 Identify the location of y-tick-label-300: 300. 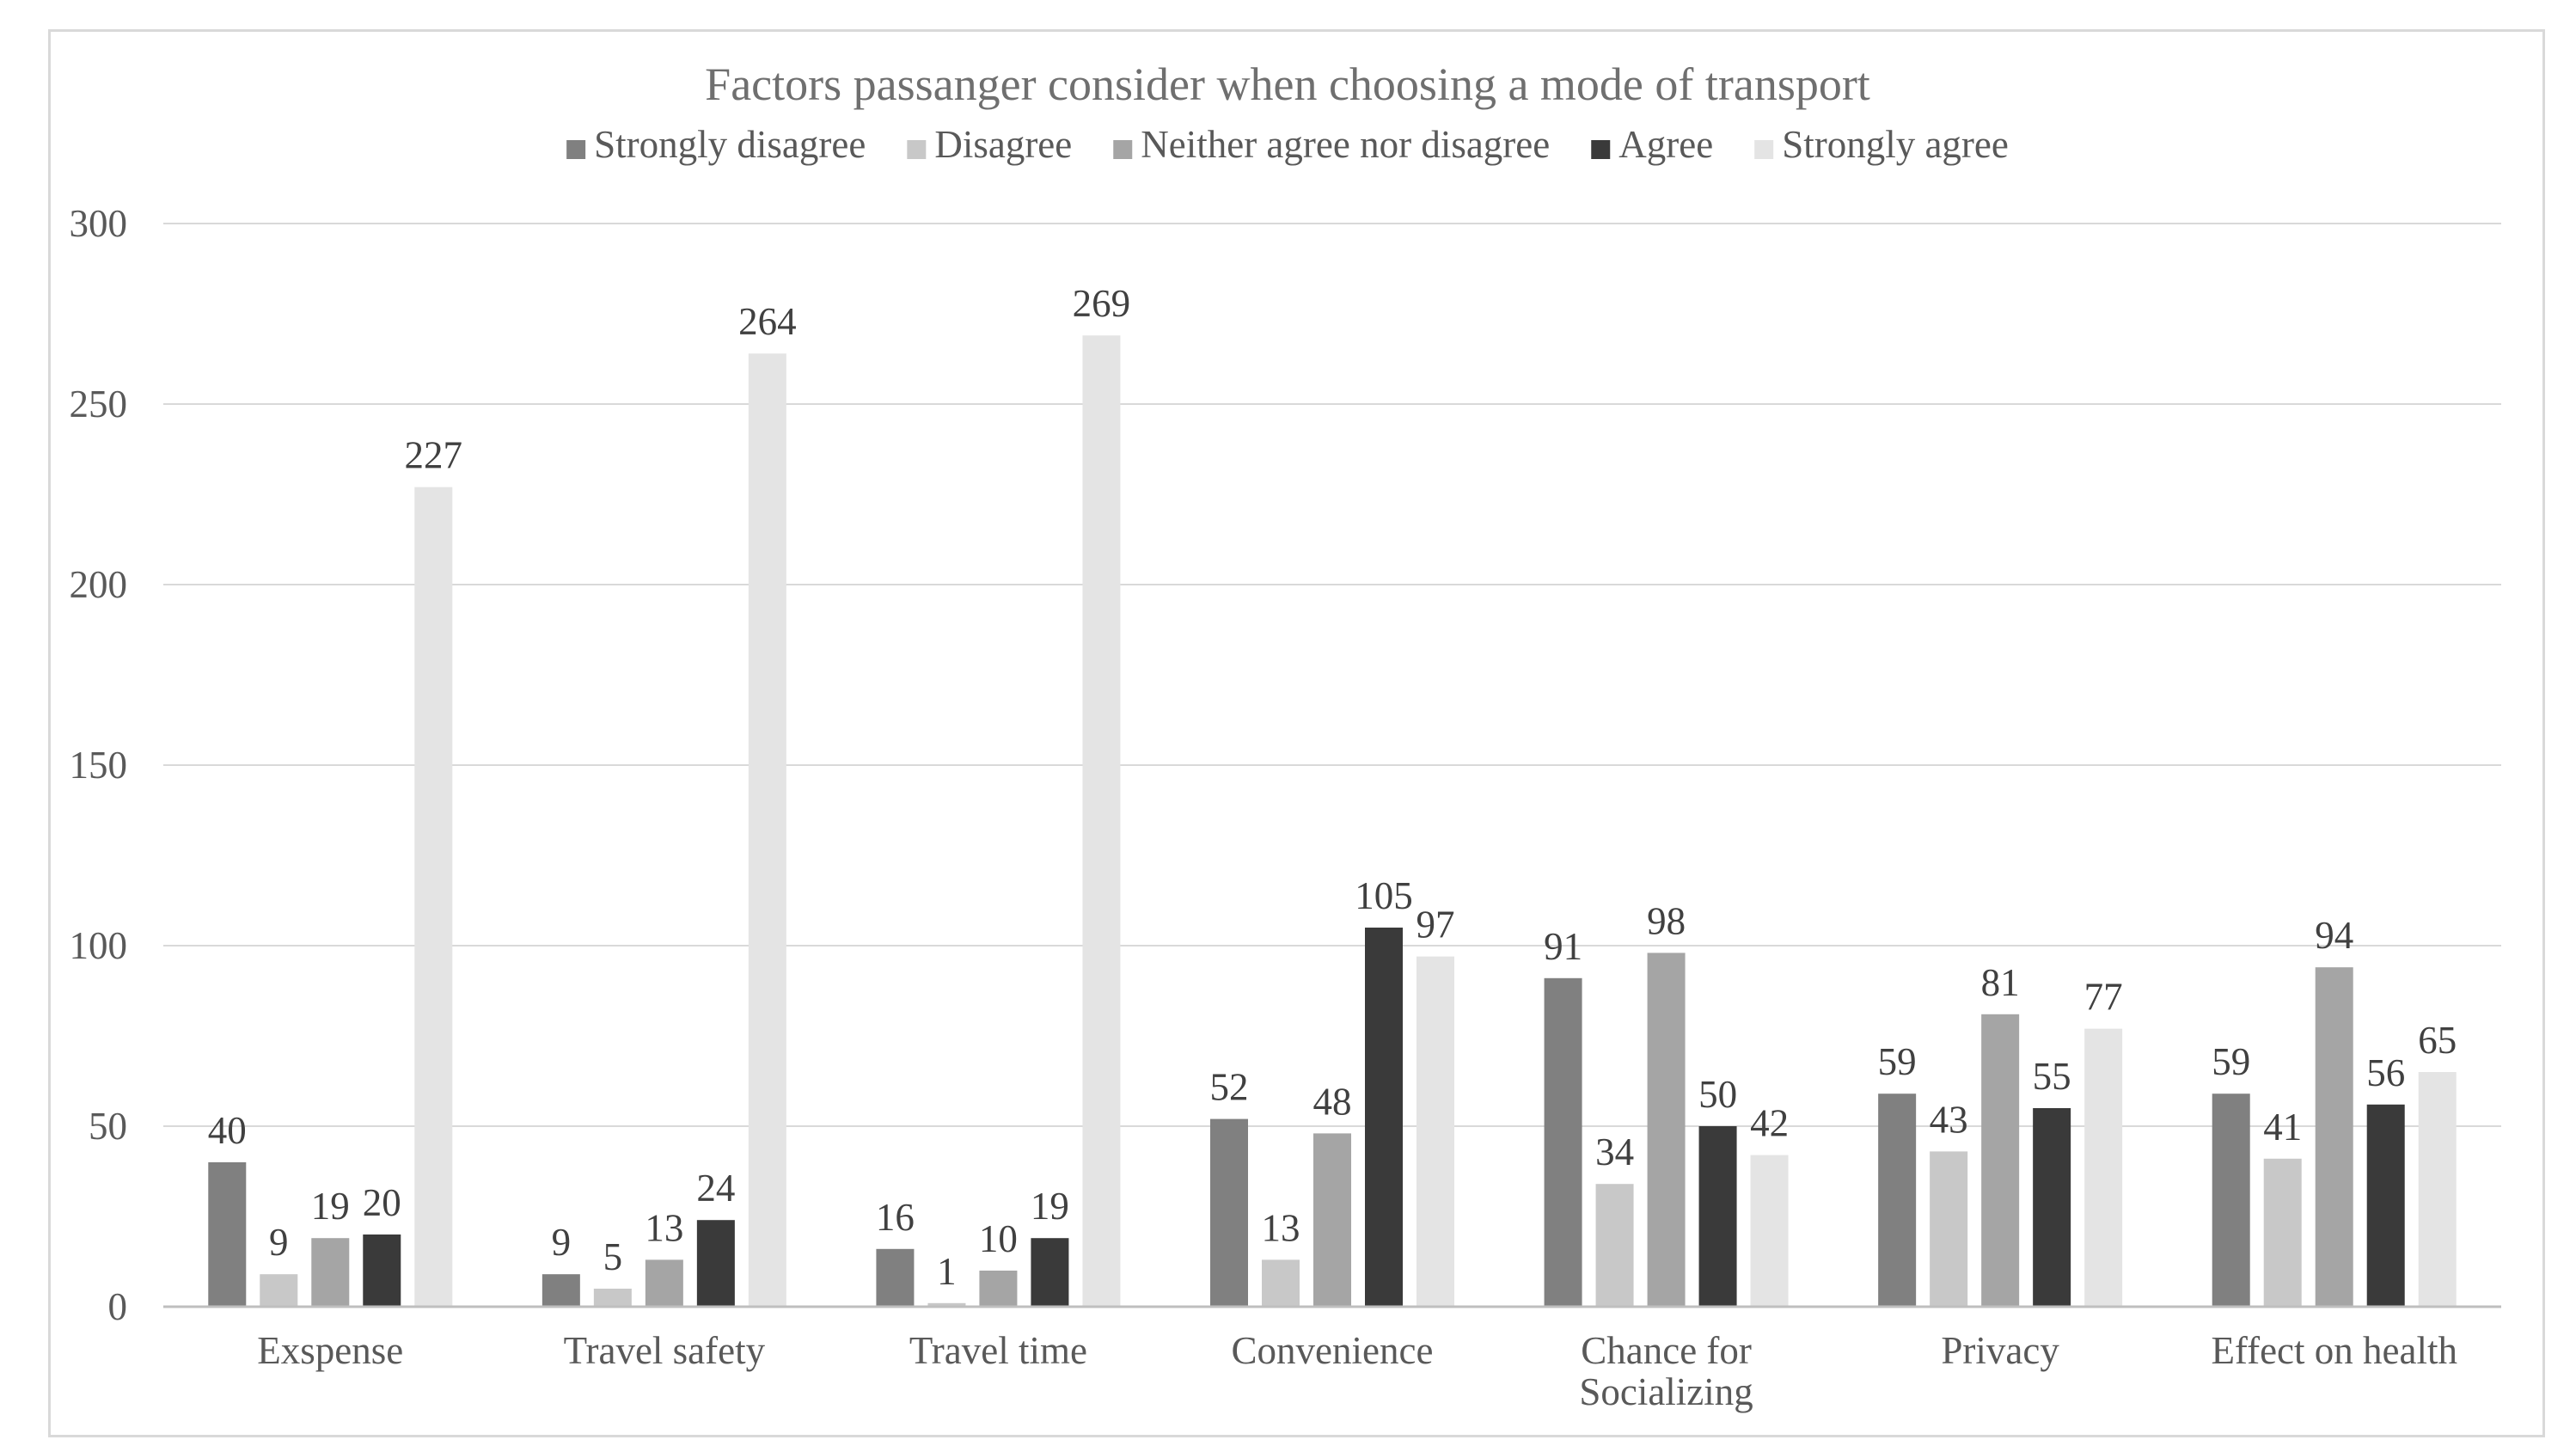
(99, 223).